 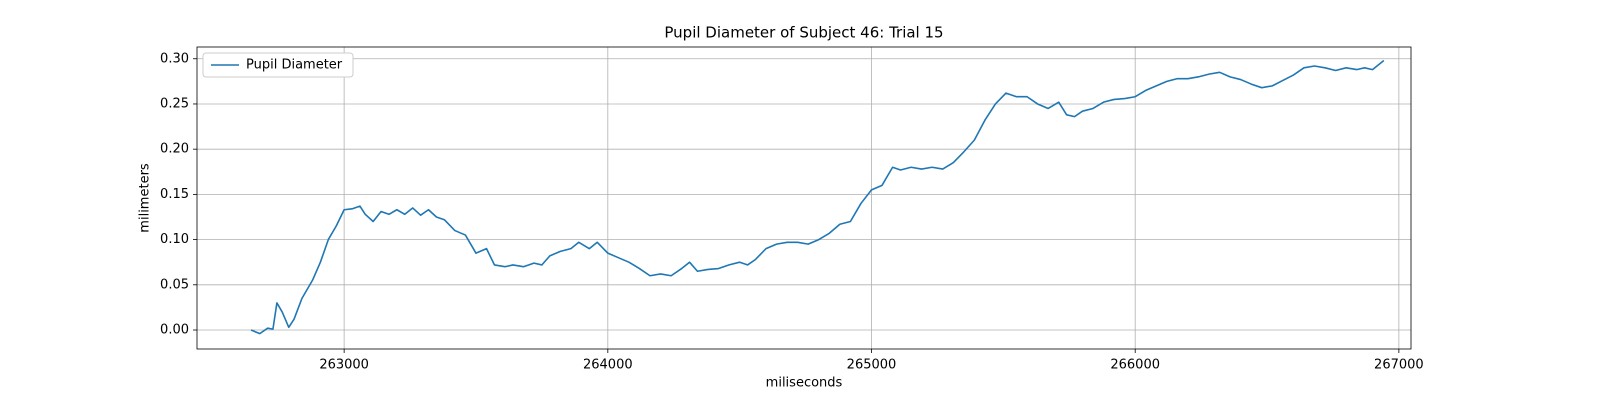 What do you see at coordinates (294, 65) in the screenshot?
I see `legend-label: Pupil Diameter` at bounding box center [294, 65].